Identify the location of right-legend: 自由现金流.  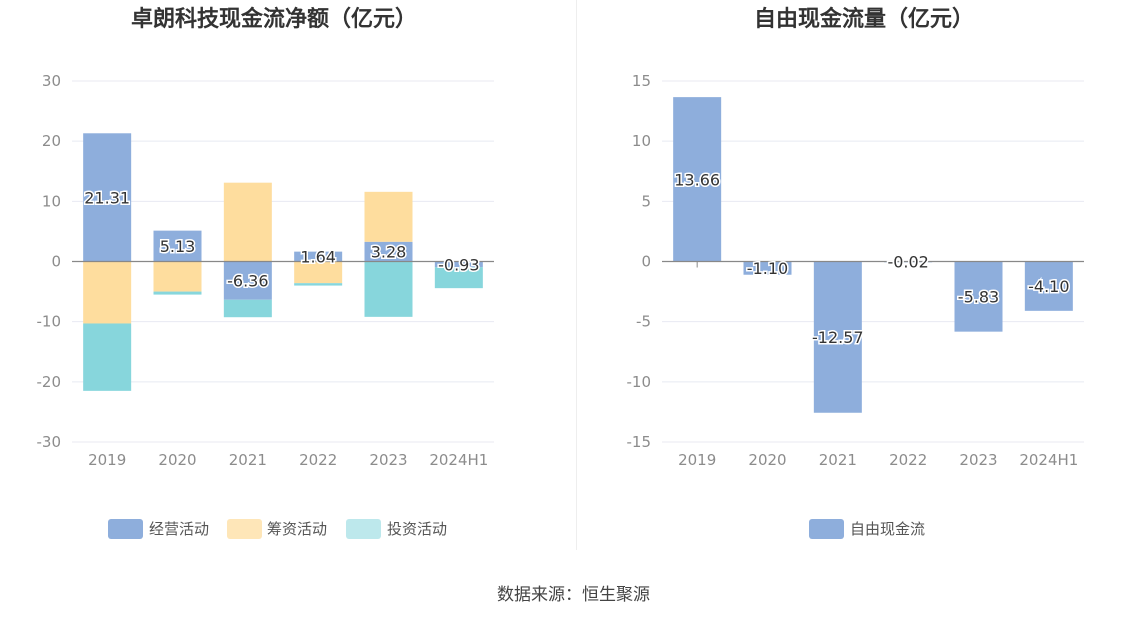
(867, 529).